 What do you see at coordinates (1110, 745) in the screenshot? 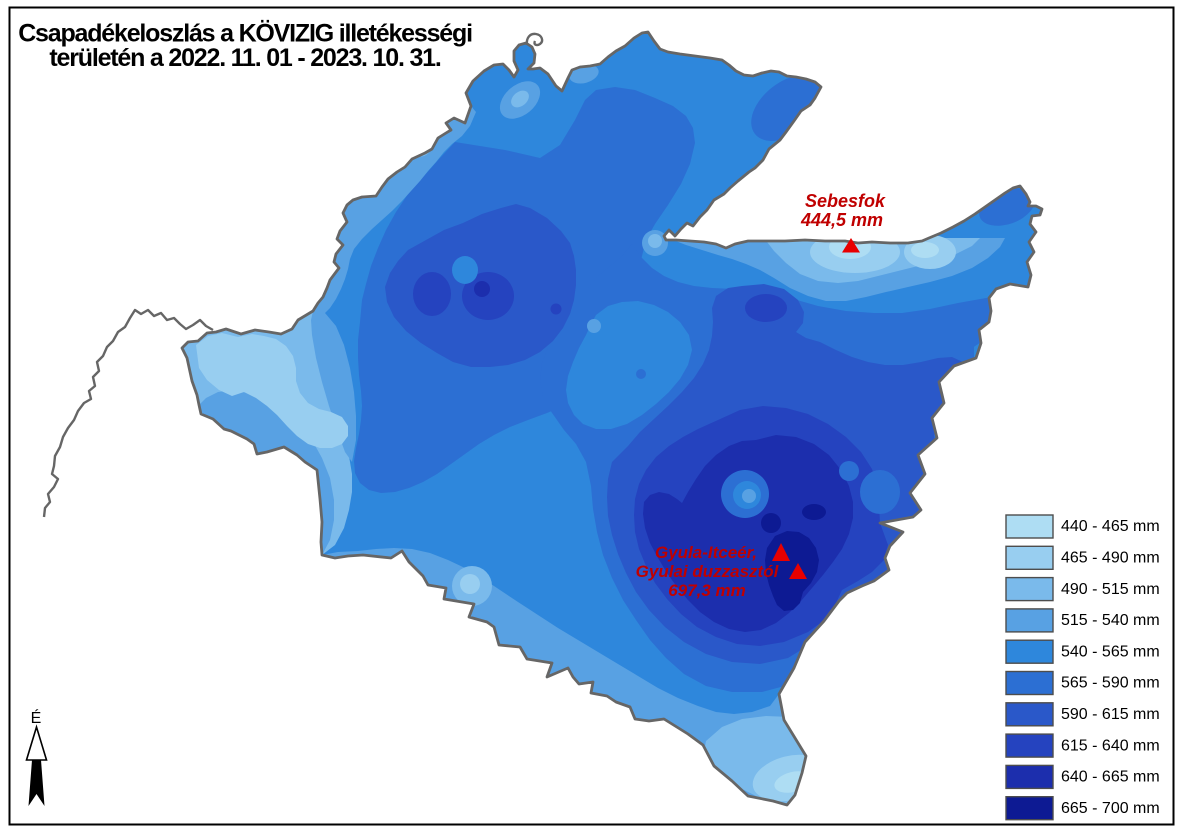
I see `svg-text: 615 - 640 mm` at bounding box center [1110, 745].